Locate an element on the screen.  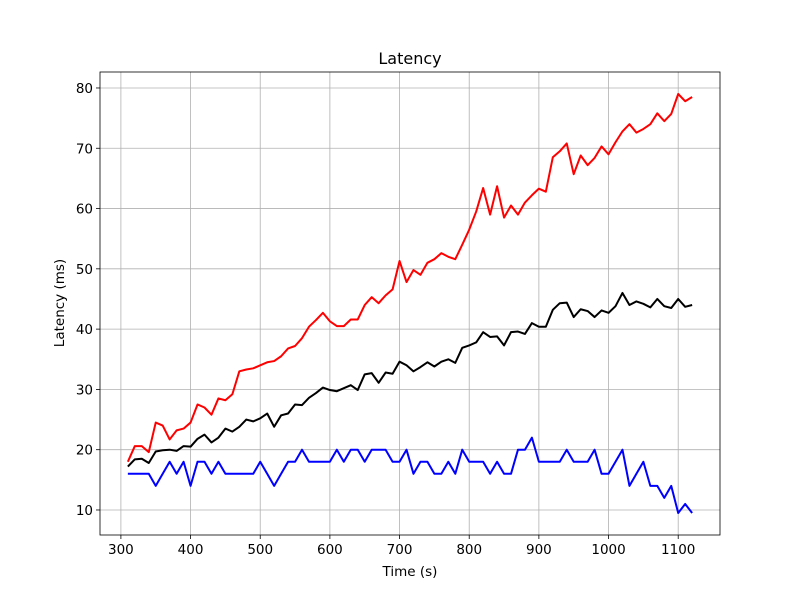
y-tick-label: 50 is located at coordinates (84, 270).